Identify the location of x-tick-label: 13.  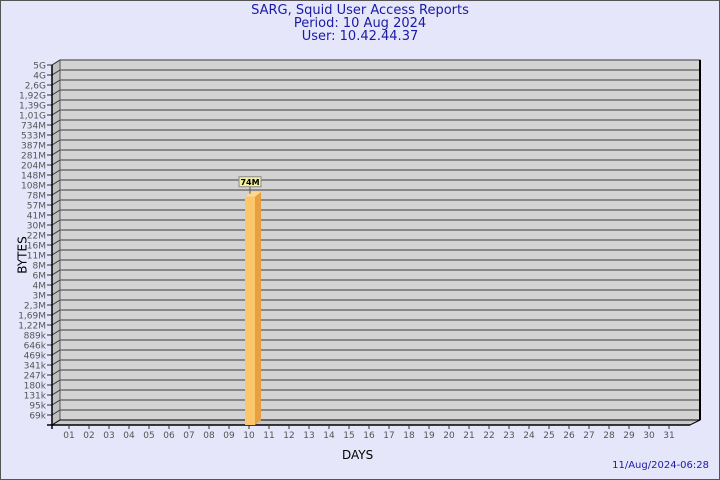
(308, 436).